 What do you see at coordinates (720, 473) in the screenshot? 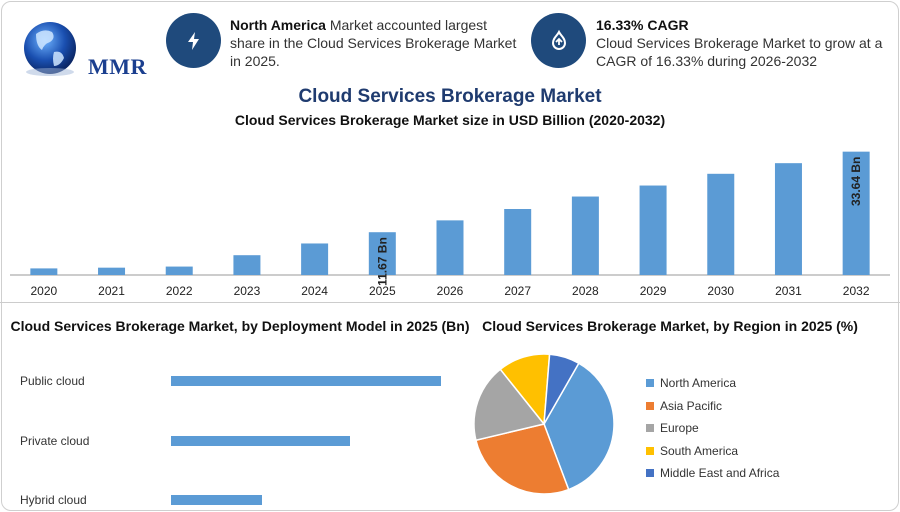
I see `legend-label-middle-east-and-africa: Middle East and Africa` at bounding box center [720, 473].